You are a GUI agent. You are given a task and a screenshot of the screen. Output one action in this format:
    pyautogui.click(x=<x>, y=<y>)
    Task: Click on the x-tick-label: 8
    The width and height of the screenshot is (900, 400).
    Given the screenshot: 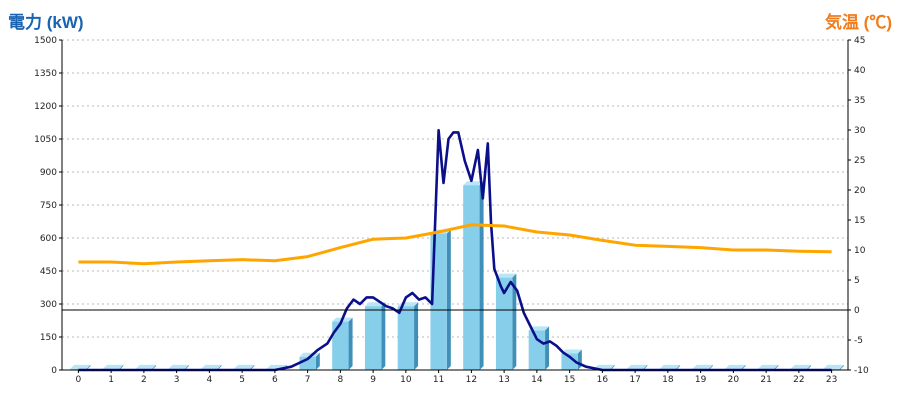 What is the action you would take?
    pyautogui.click(x=341, y=380)
    